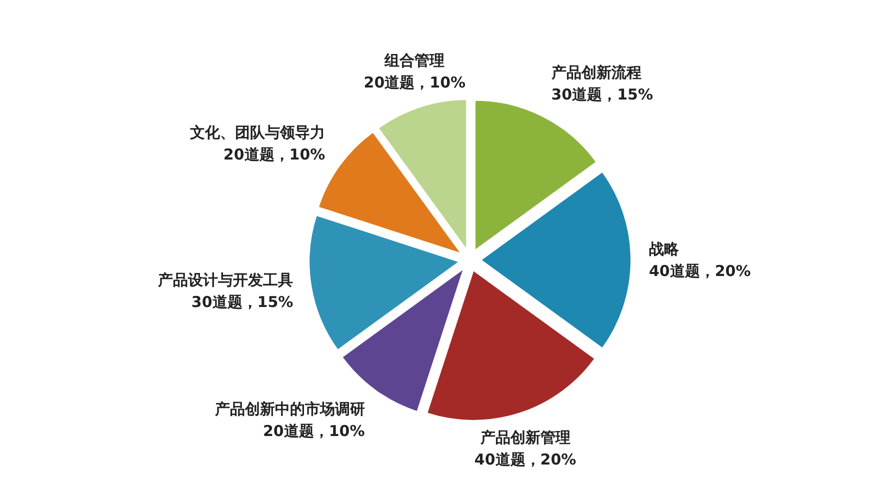  I want to click on slice-label: 产品创新管理, so click(524, 437).